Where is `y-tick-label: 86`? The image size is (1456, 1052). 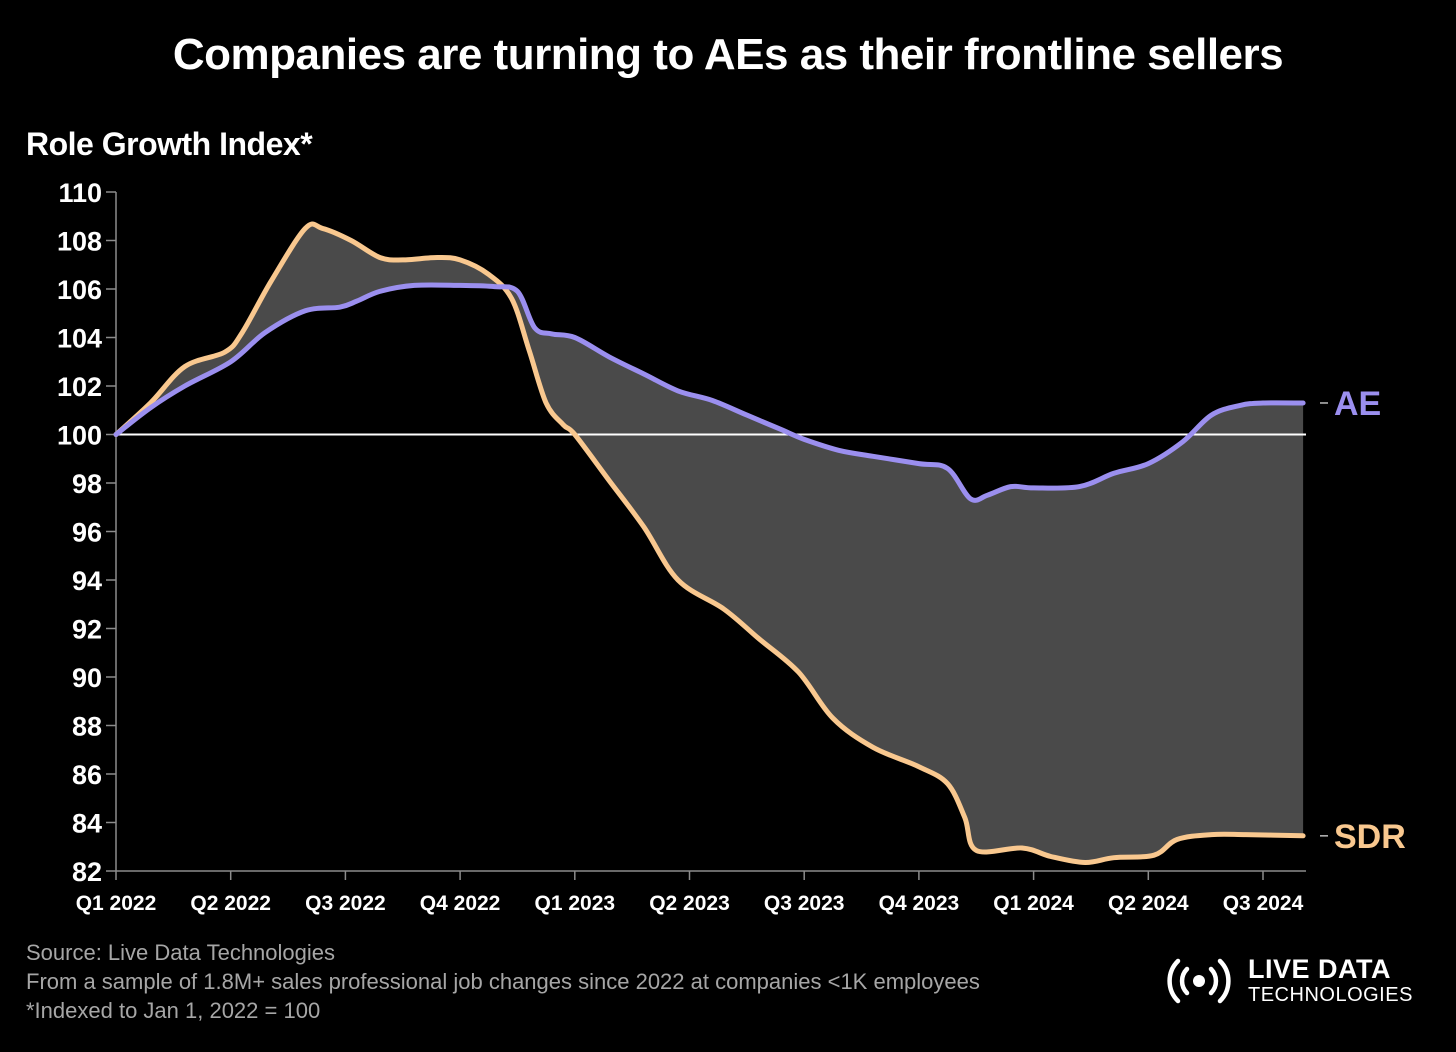
y-tick-label: 86 is located at coordinates (87, 775).